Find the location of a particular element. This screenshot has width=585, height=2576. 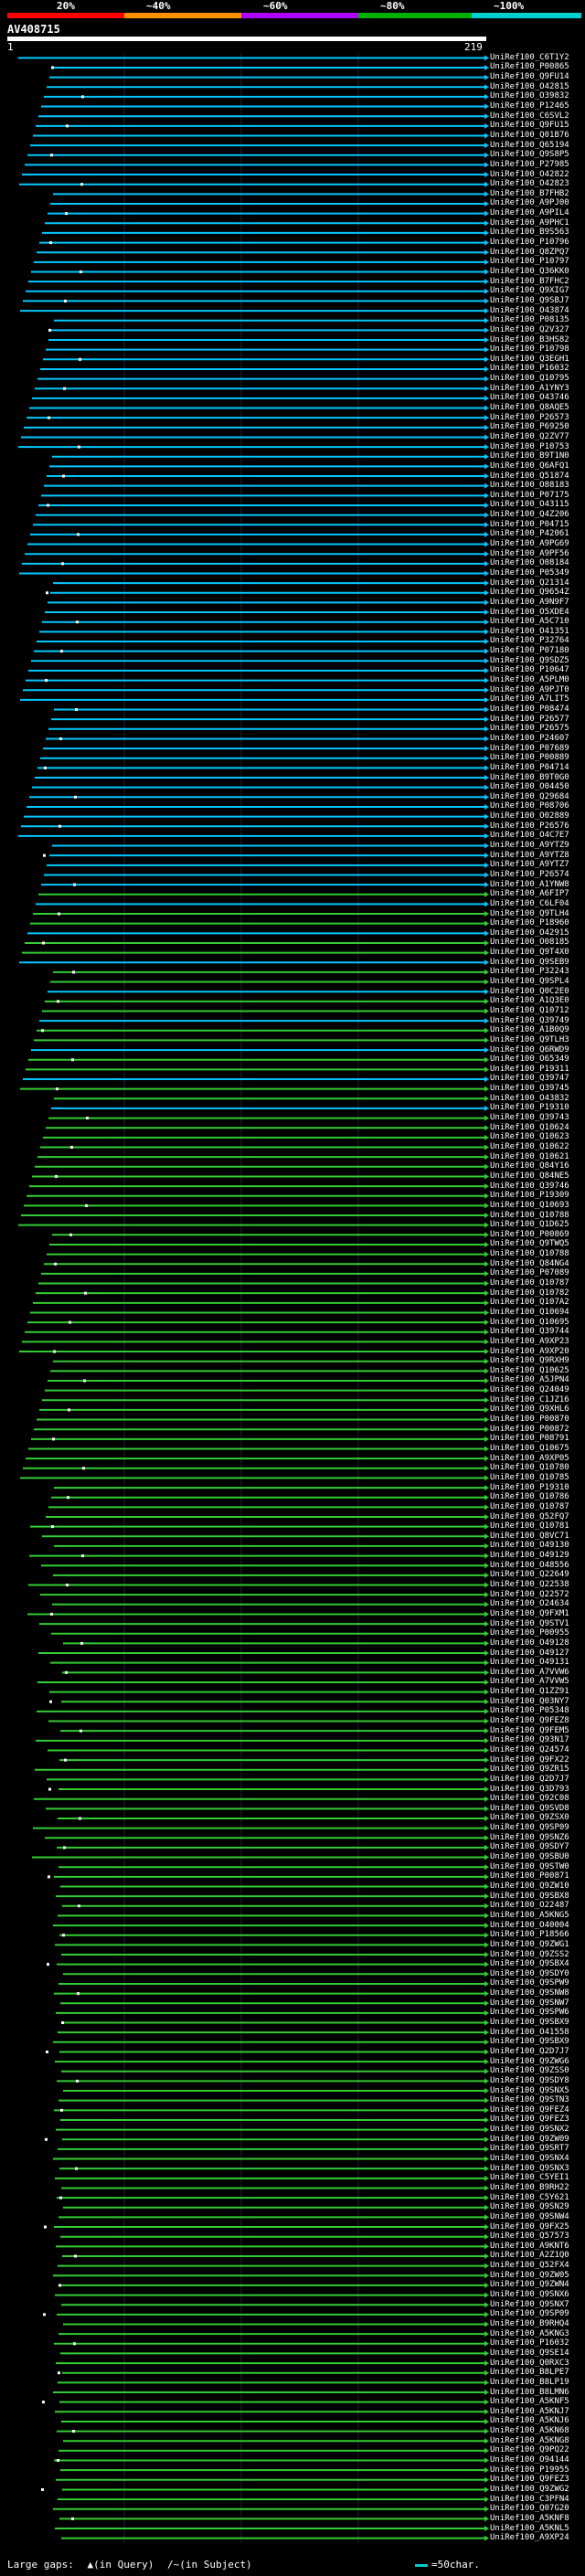

hit-label: UniRef100_Q9SDY7 is located at coordinates (530, 1847).